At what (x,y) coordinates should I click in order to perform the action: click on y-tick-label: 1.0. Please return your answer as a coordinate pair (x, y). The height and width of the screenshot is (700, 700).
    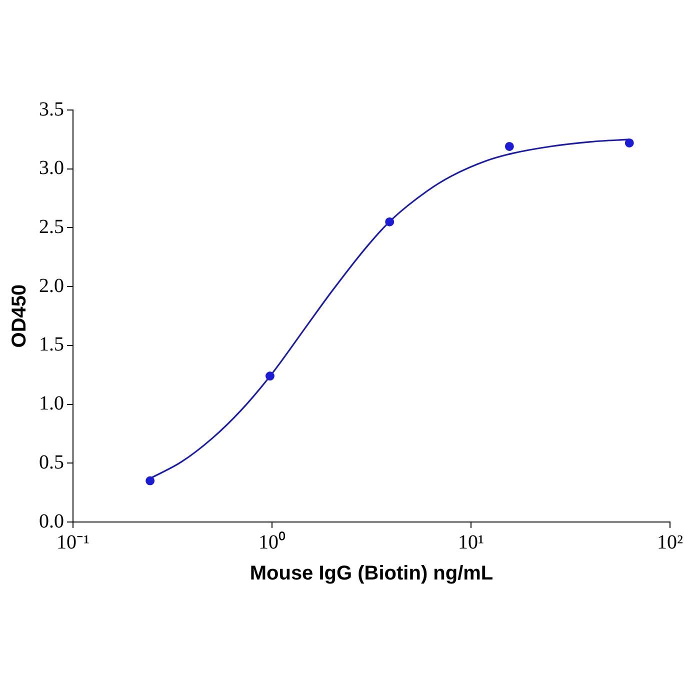
    Looking at the image, I should click on (51, 403).